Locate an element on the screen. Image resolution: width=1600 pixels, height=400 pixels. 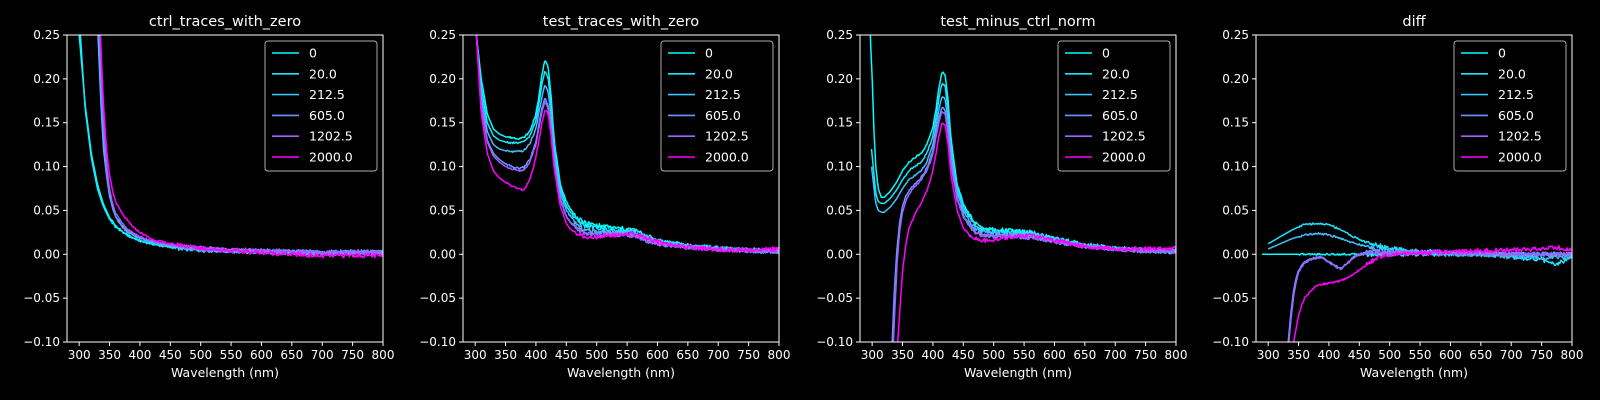
plot-area is located at coordinates (230, 147).